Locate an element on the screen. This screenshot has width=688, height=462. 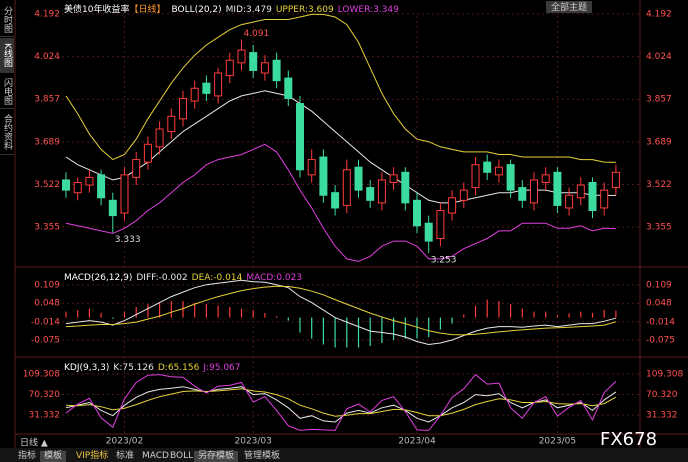
y-tick-label: 0.109 is located at coordinates (47, 285).